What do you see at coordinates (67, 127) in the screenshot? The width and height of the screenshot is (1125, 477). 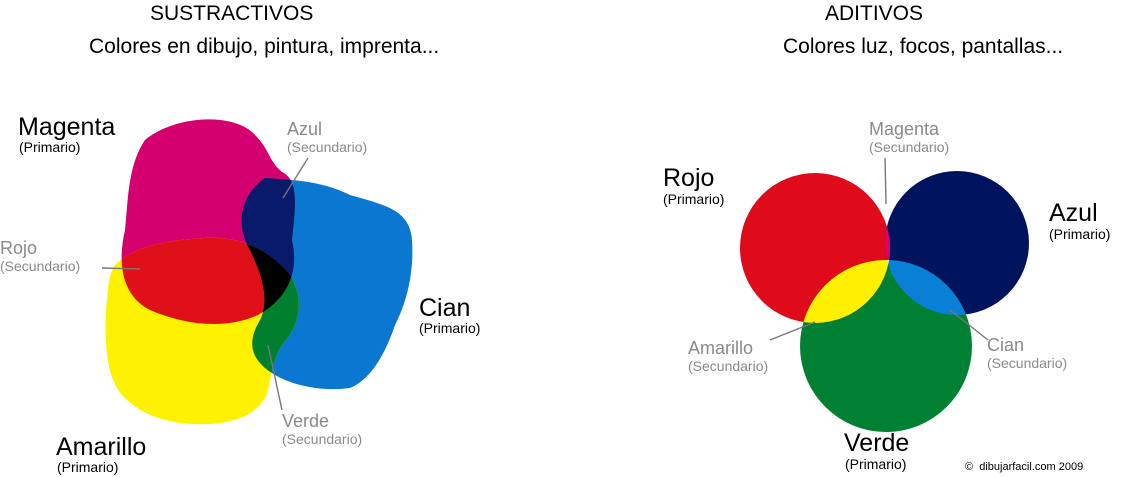 I see `magenta-primary-label: Magenta` at bounding box center [67, 127].